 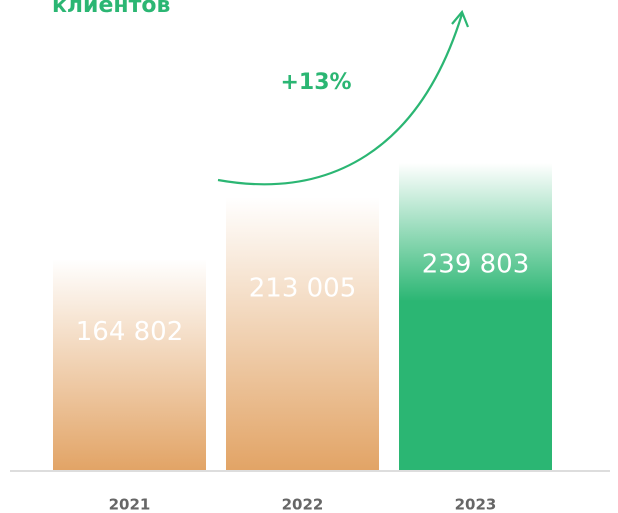 I want to click on x-tick-label: 2022, so click(x=303, y=504).